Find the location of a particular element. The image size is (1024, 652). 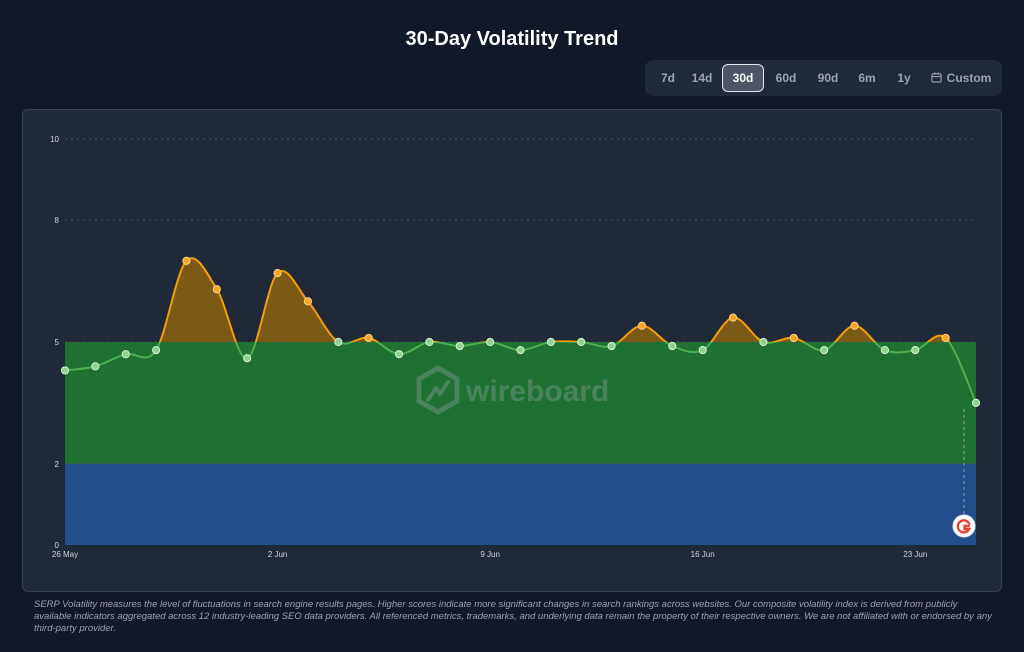

x-tick-label: 16 Jun is located at coordinates (703, 554).